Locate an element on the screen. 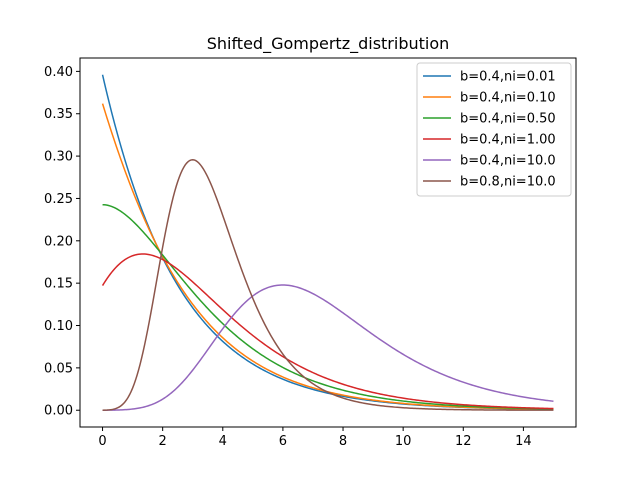  x-tick-label: 2 is located at coordinates (163, 441).